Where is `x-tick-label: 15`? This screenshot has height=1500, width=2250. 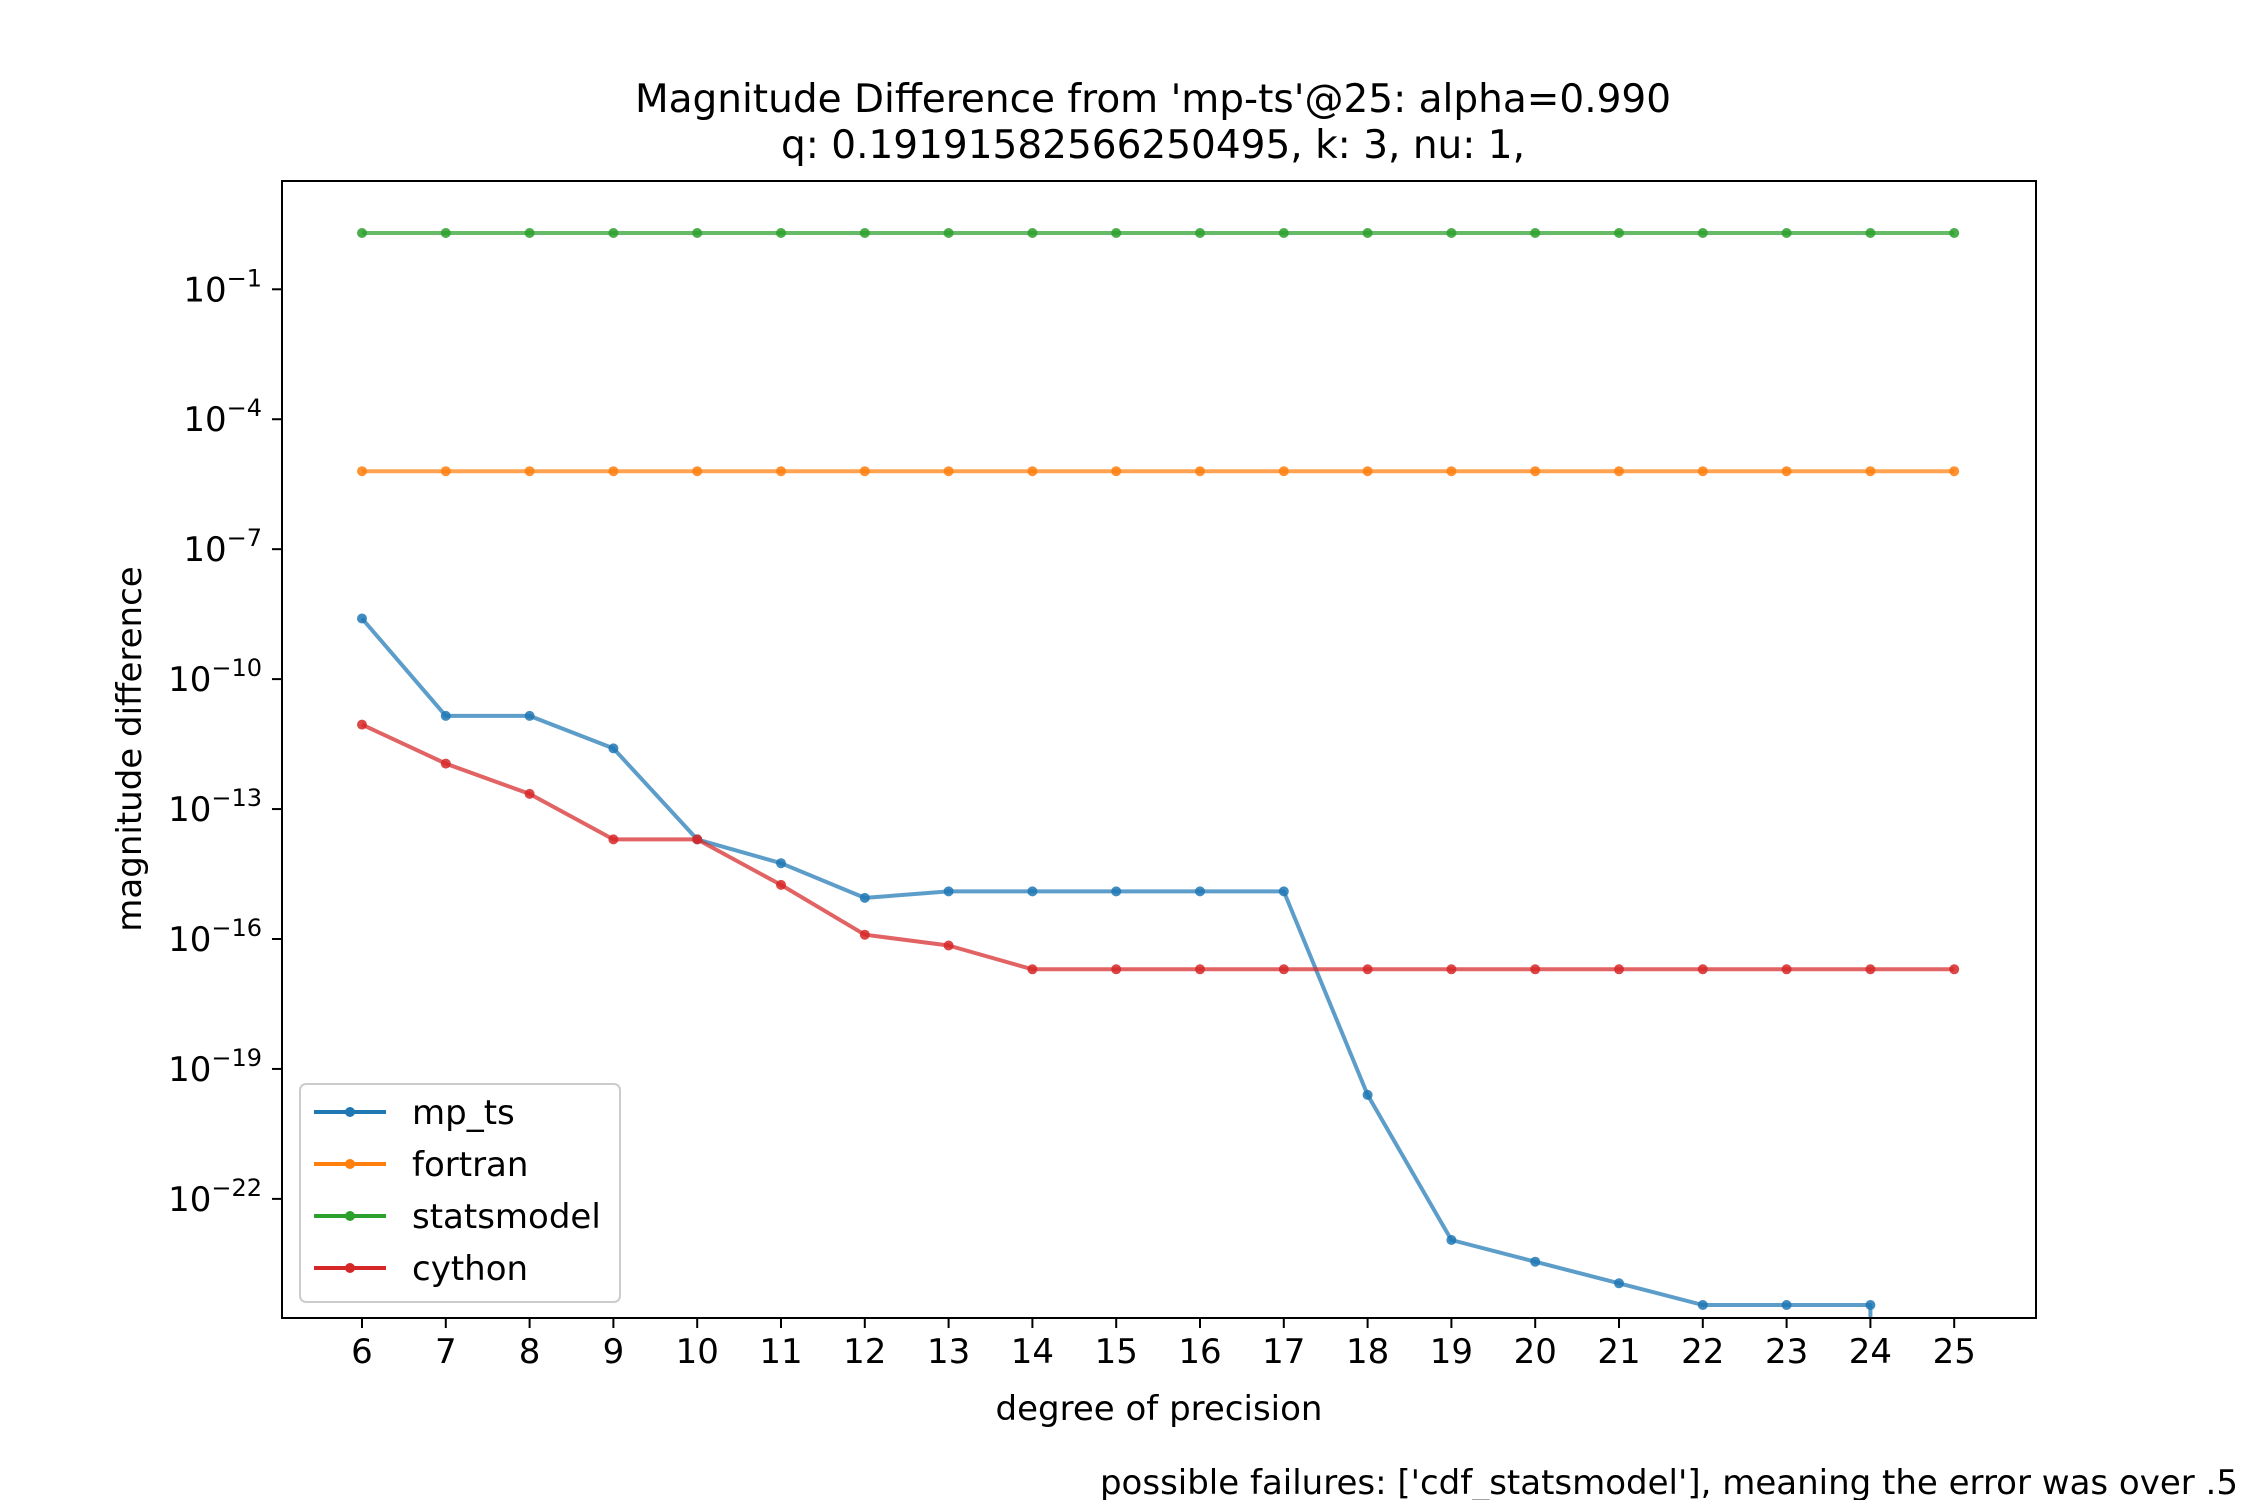 x-tick-label: 15 is located at coordinates (1116, 1352).